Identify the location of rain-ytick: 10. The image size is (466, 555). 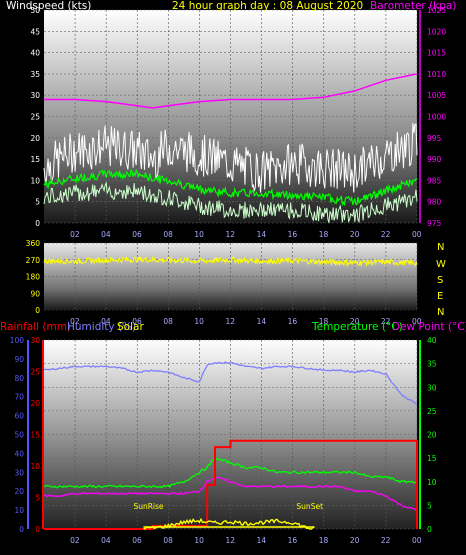
(35, 466).